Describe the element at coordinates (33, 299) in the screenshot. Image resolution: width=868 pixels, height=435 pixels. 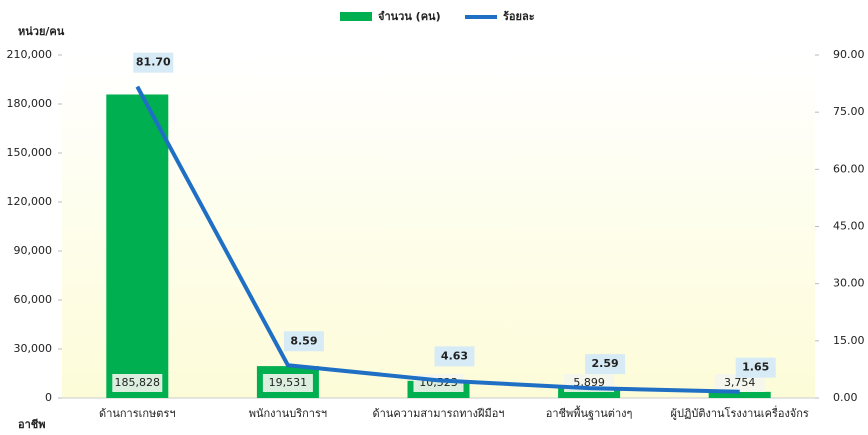
I see `y-tick-label: 60,000` at that location.